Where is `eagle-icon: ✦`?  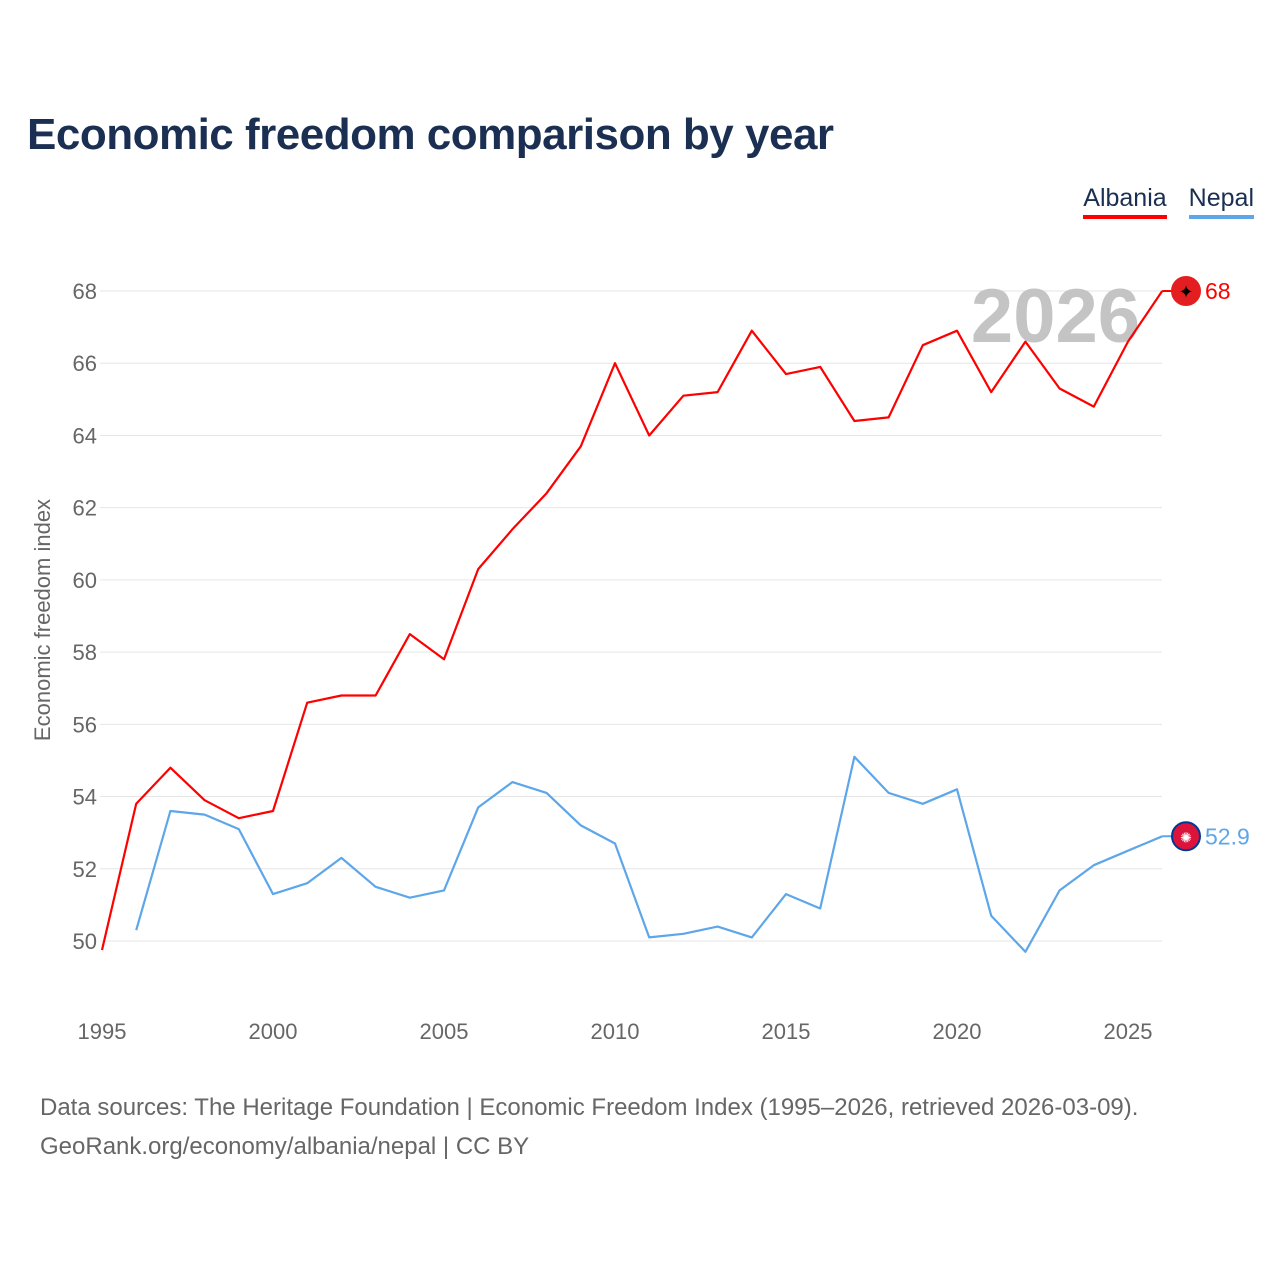
eagle-icon: ✦ is located at coordinates (1185, 292).